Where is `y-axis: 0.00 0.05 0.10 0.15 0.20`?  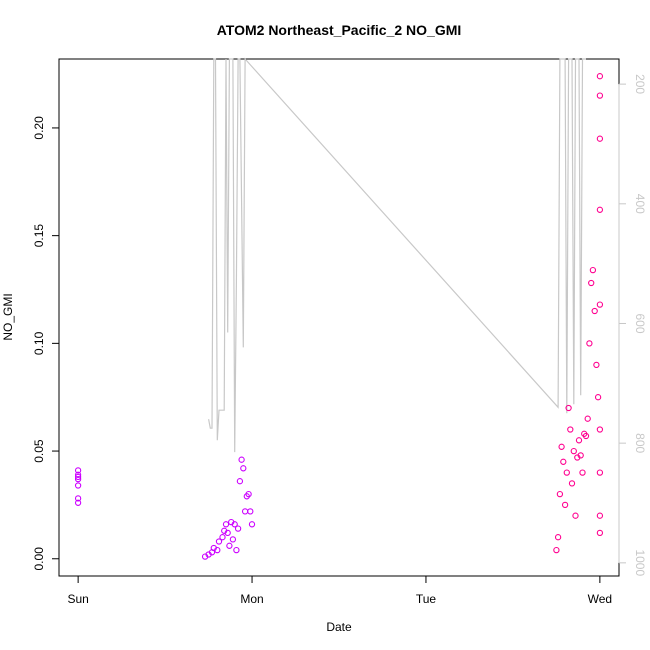 y-axis: 0.00 0.05 0.10 0.15 0.20 is located at coordinates (46, 343).